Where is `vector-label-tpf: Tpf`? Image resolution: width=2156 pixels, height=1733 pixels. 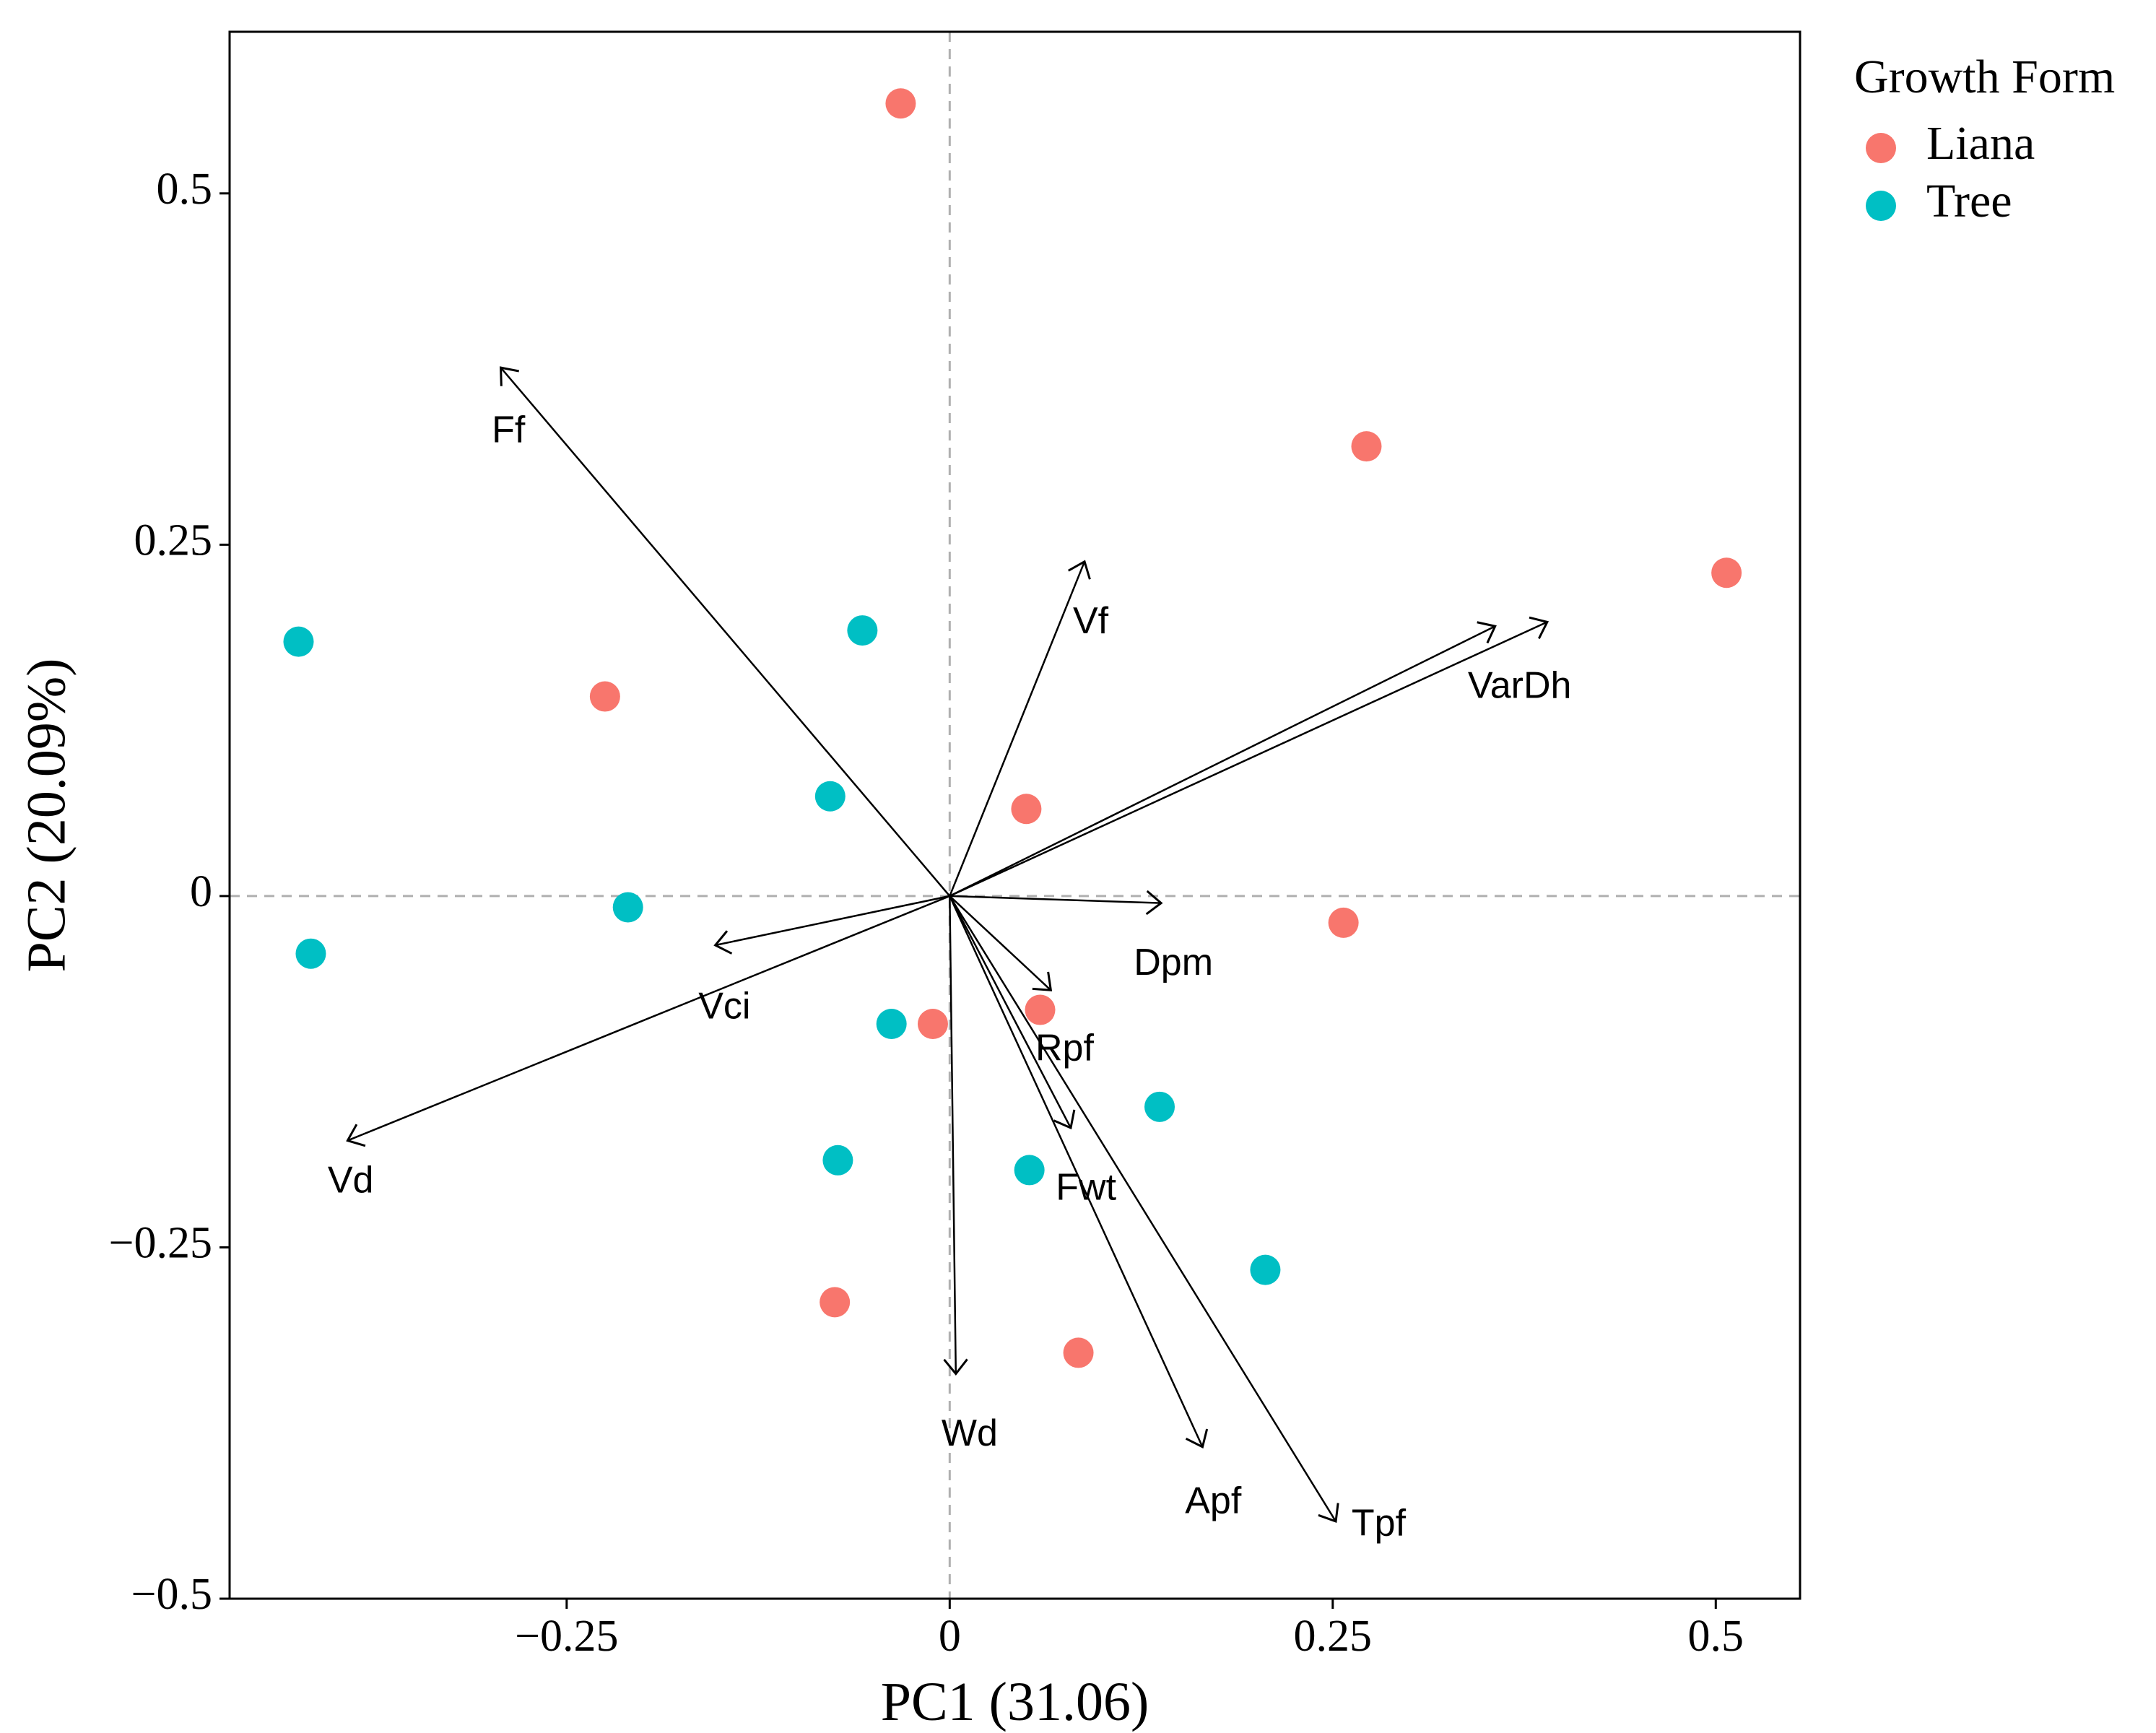 vector-label-tpf: Tpf is located at coordinates (1379, 1524).